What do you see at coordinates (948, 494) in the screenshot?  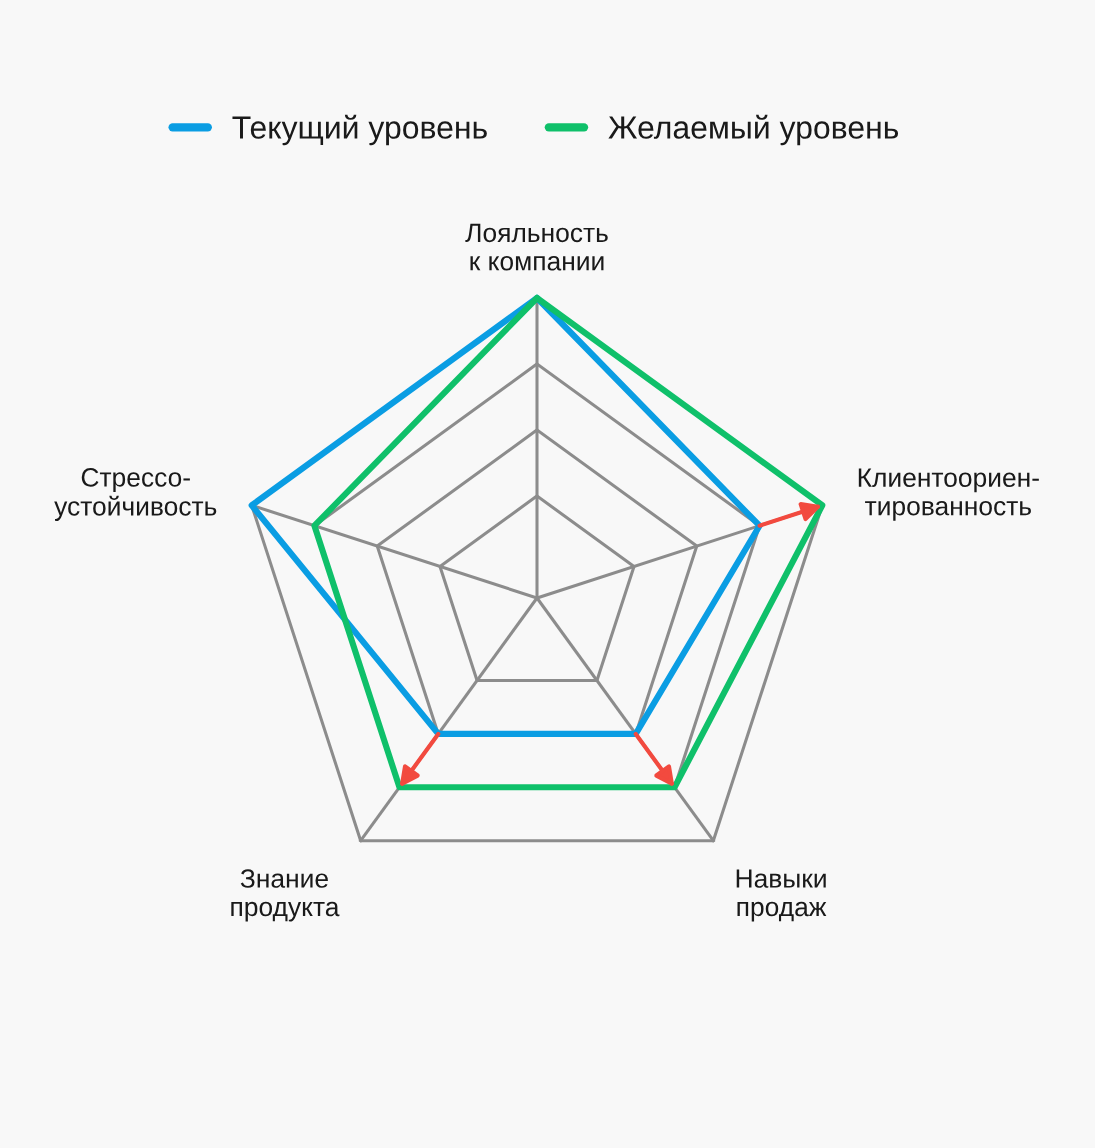 I see `spoke-label: Клиентоориен- тированность` at bounding box center [948, 494].